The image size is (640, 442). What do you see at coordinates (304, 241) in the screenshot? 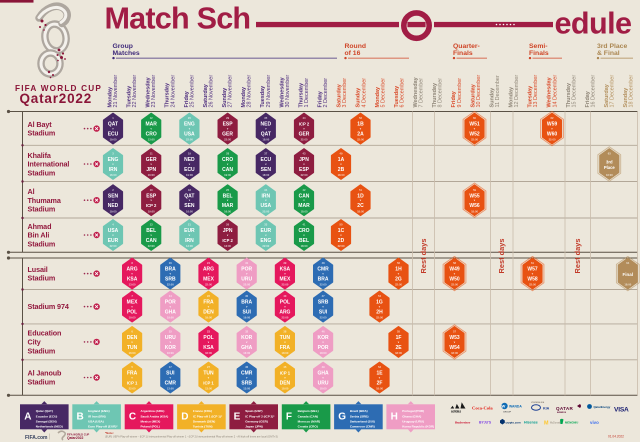
I see `svg-text: BEL` at bounding box center [304, 241].